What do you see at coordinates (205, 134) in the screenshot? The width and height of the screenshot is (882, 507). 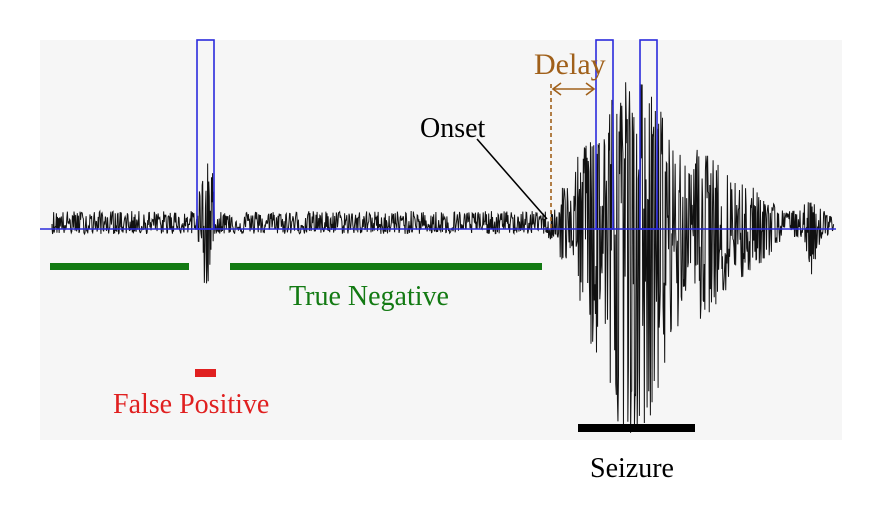 I see `detection-window-false-positive` at bounding box center [205, 134].